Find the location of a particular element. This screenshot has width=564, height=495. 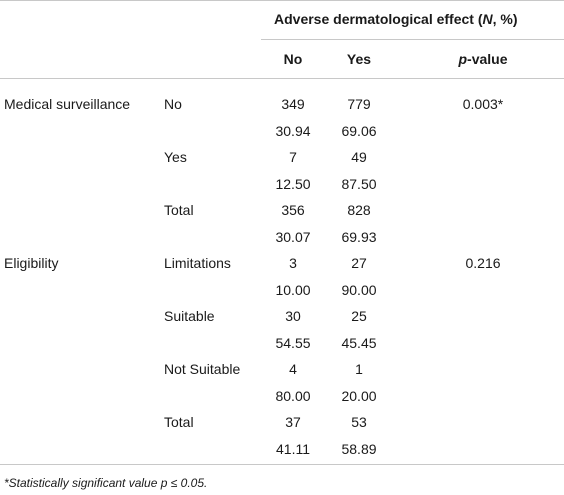

cell-yes: 27 is located at coordinates (359, 263).